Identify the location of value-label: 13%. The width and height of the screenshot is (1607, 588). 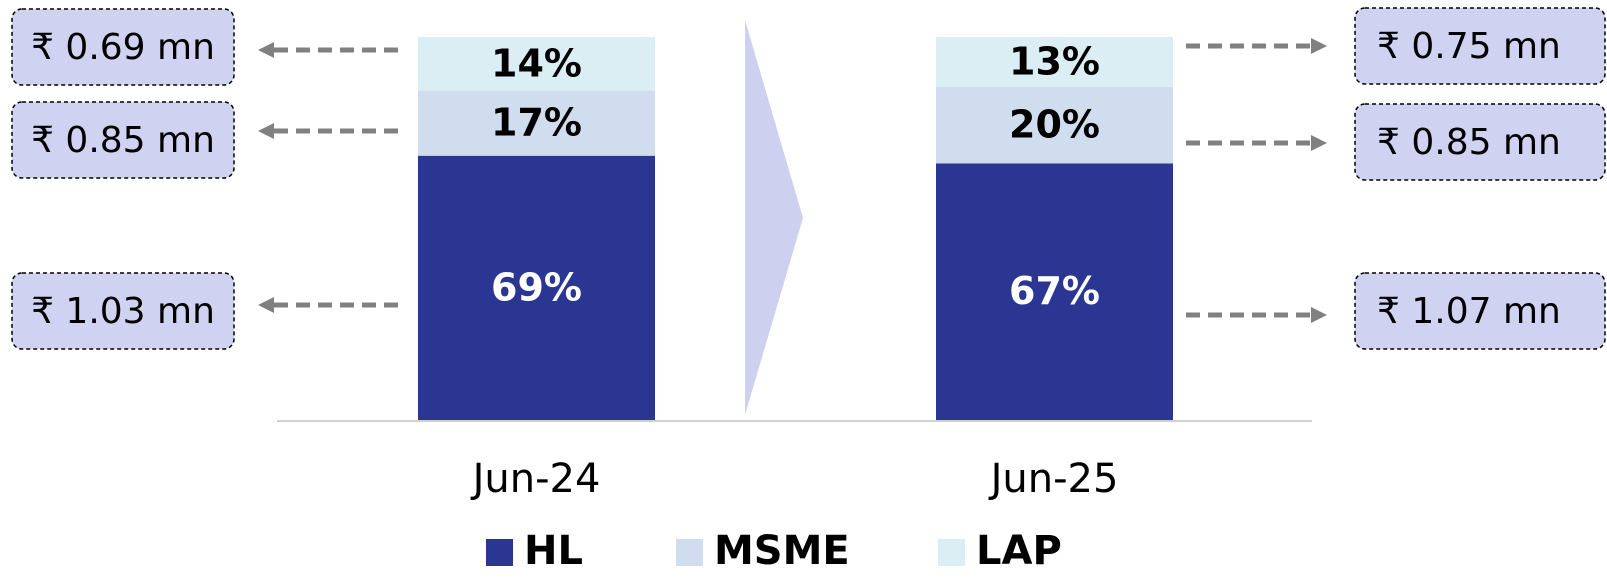
(1054, 61).